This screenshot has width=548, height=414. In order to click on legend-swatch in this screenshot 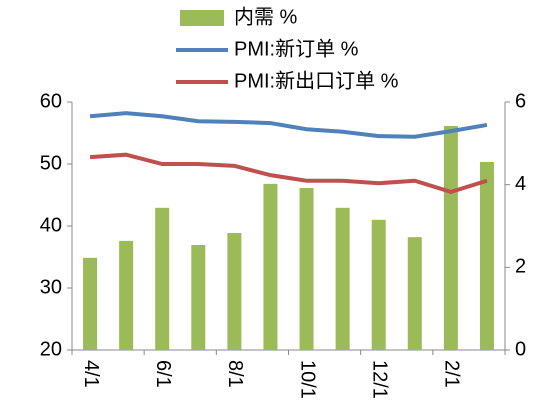, I will do `click(202, 18)`.